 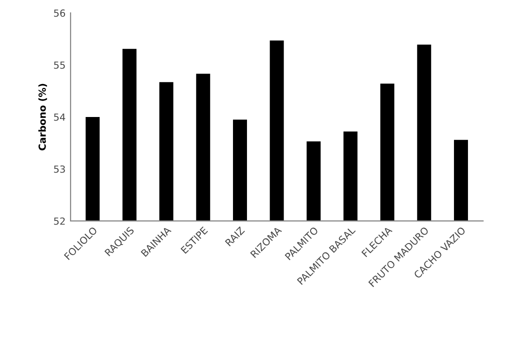 What do you see at coordinates (60, 117) in the screenshot?
I see `y-tick-label: 54` at bounding box center [60, 117].